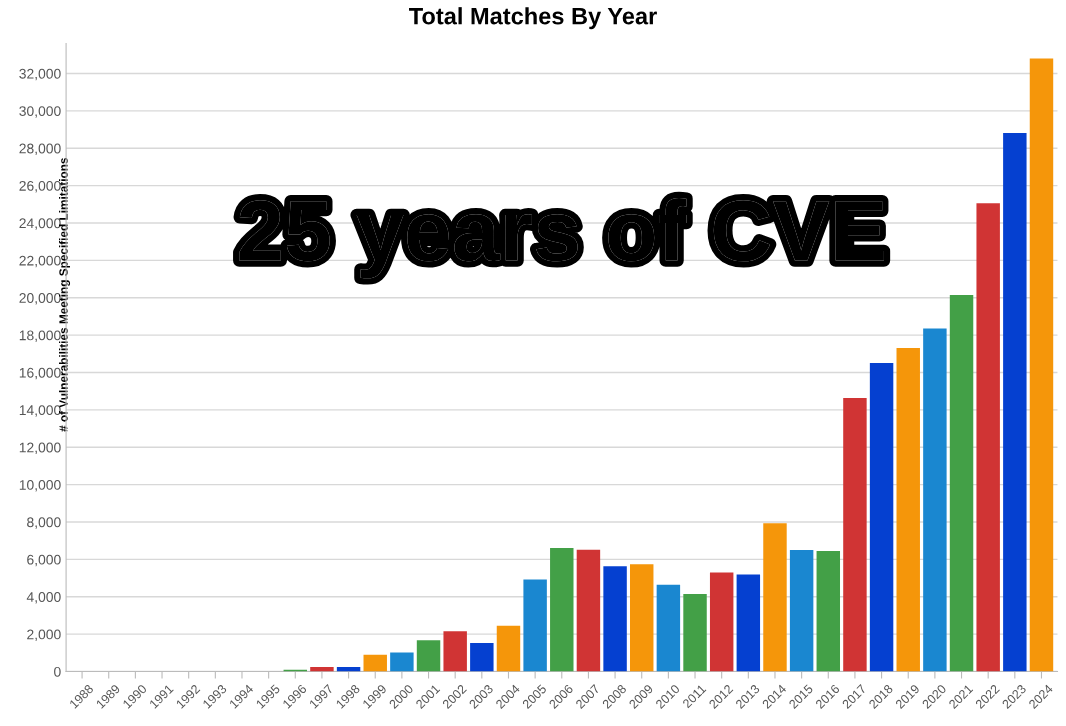 This screenshot has height=726, width=1066. What do you see at coordinates (40, 448) in the screenshot?
I see `y-tick-label: 12,000` at bounding box center [40, 448].